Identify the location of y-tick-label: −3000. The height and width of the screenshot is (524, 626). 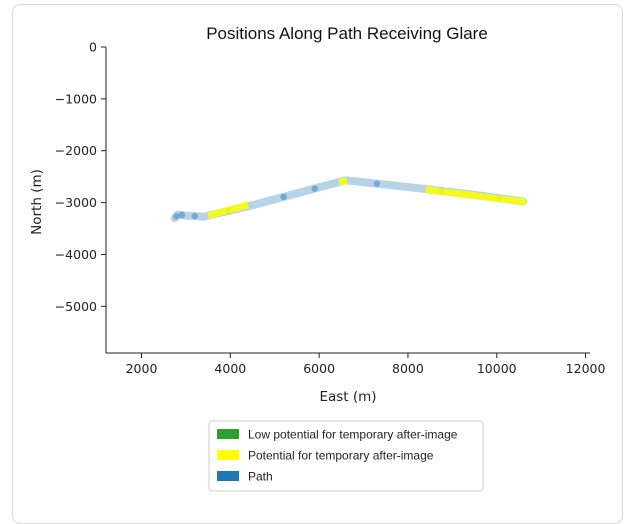
(76, 202).